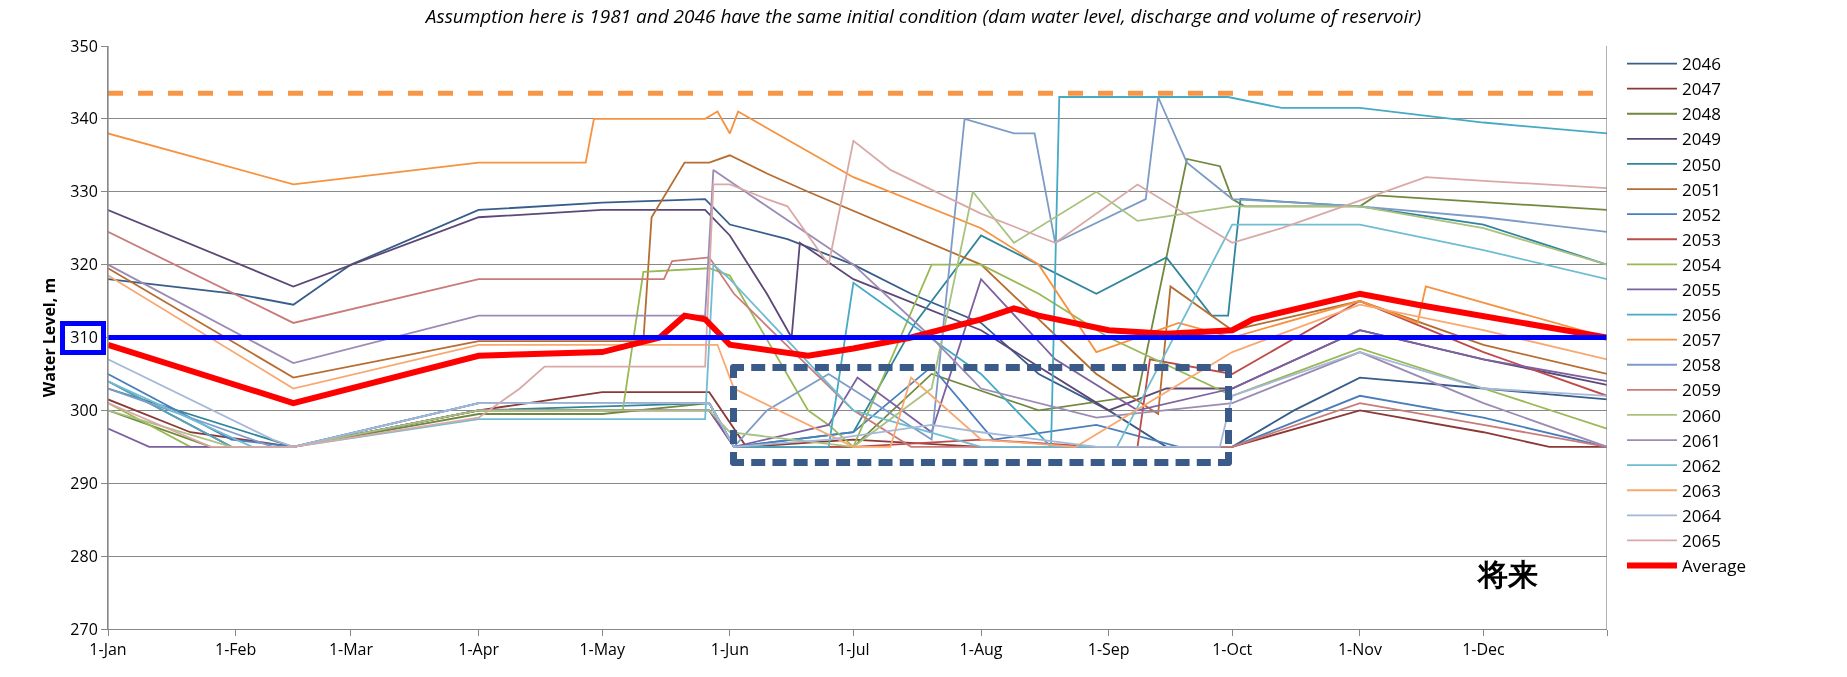  Describe the element at coordinates (479, 649) in the screenshot. I see `x-tick-label: 1-Apr` at that location.